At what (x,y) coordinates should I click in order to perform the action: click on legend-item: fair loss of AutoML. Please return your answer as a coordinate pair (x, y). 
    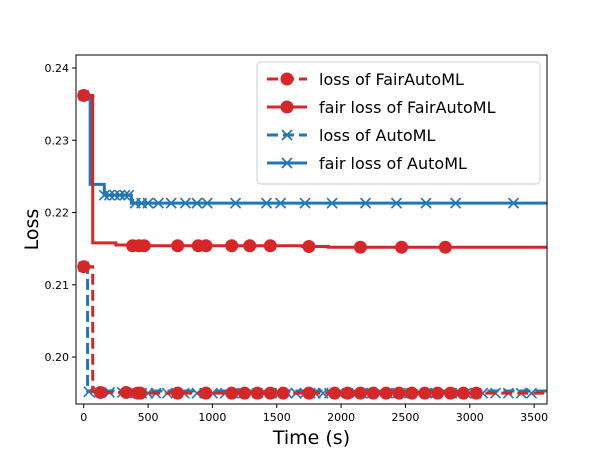
    Looking at the image, I should click on (367, 163).